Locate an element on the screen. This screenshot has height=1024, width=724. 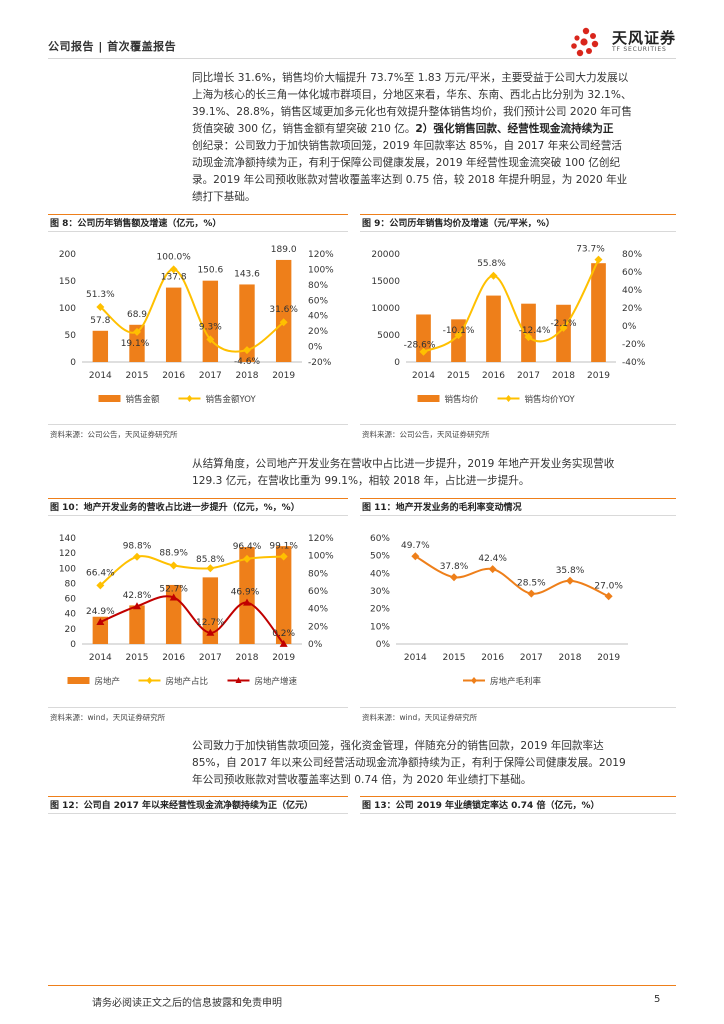
figure-13-title: 图 13：公司 2019 年业绩锁定率达 0.74 倍（亿元，%） is located at coordinates (518, 805).